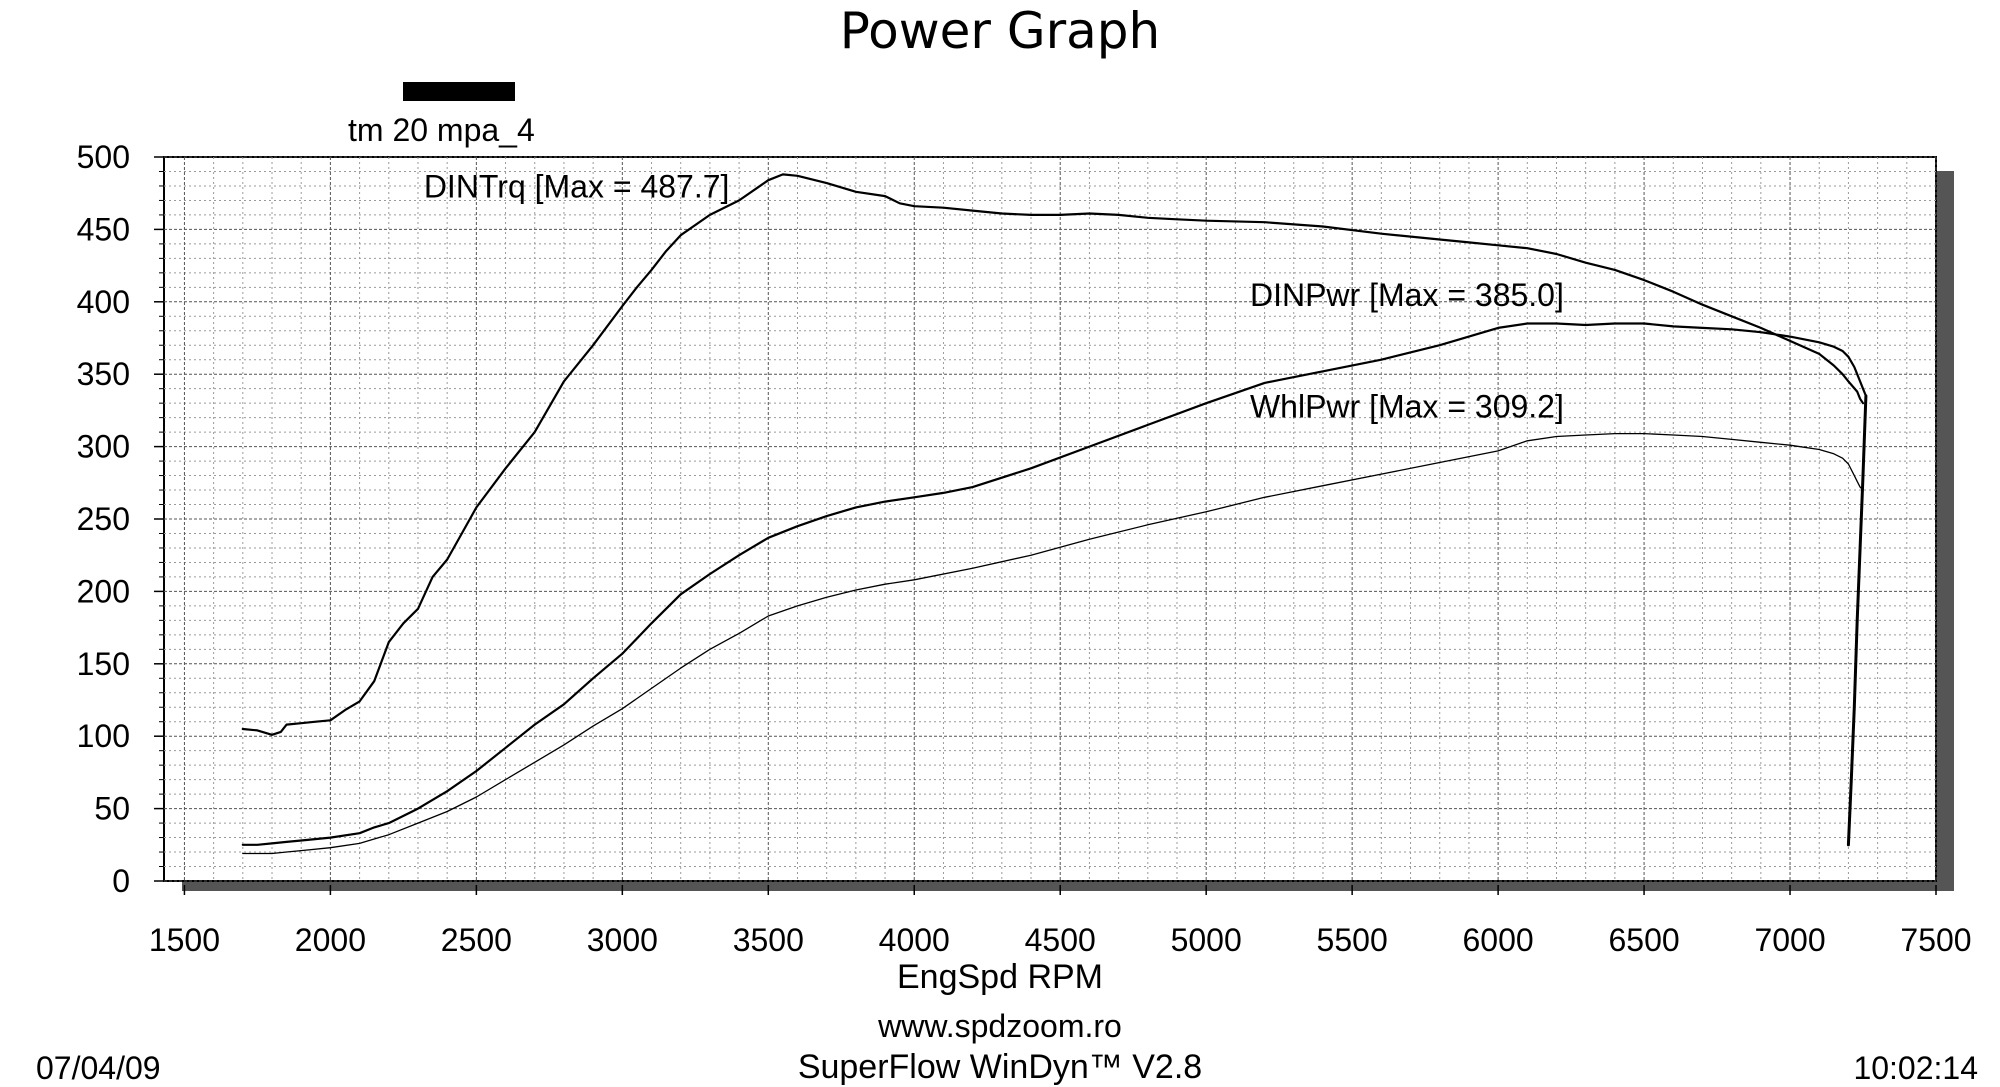 This screenshot has width=2000, height=1087. I want to click on y-tick-label: 150, so click(103, 664).